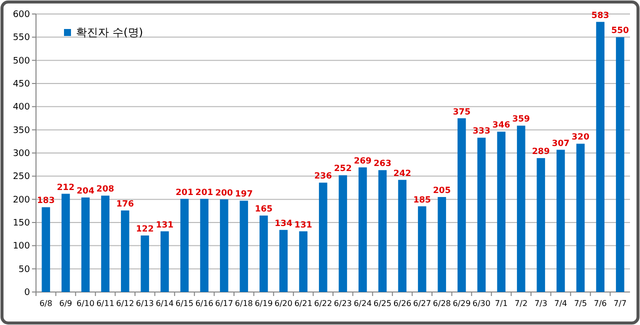 Image resolution: width=640 pixels, height=325 pixels. I want to click on y-tick-label: 350, so click(21, 131).